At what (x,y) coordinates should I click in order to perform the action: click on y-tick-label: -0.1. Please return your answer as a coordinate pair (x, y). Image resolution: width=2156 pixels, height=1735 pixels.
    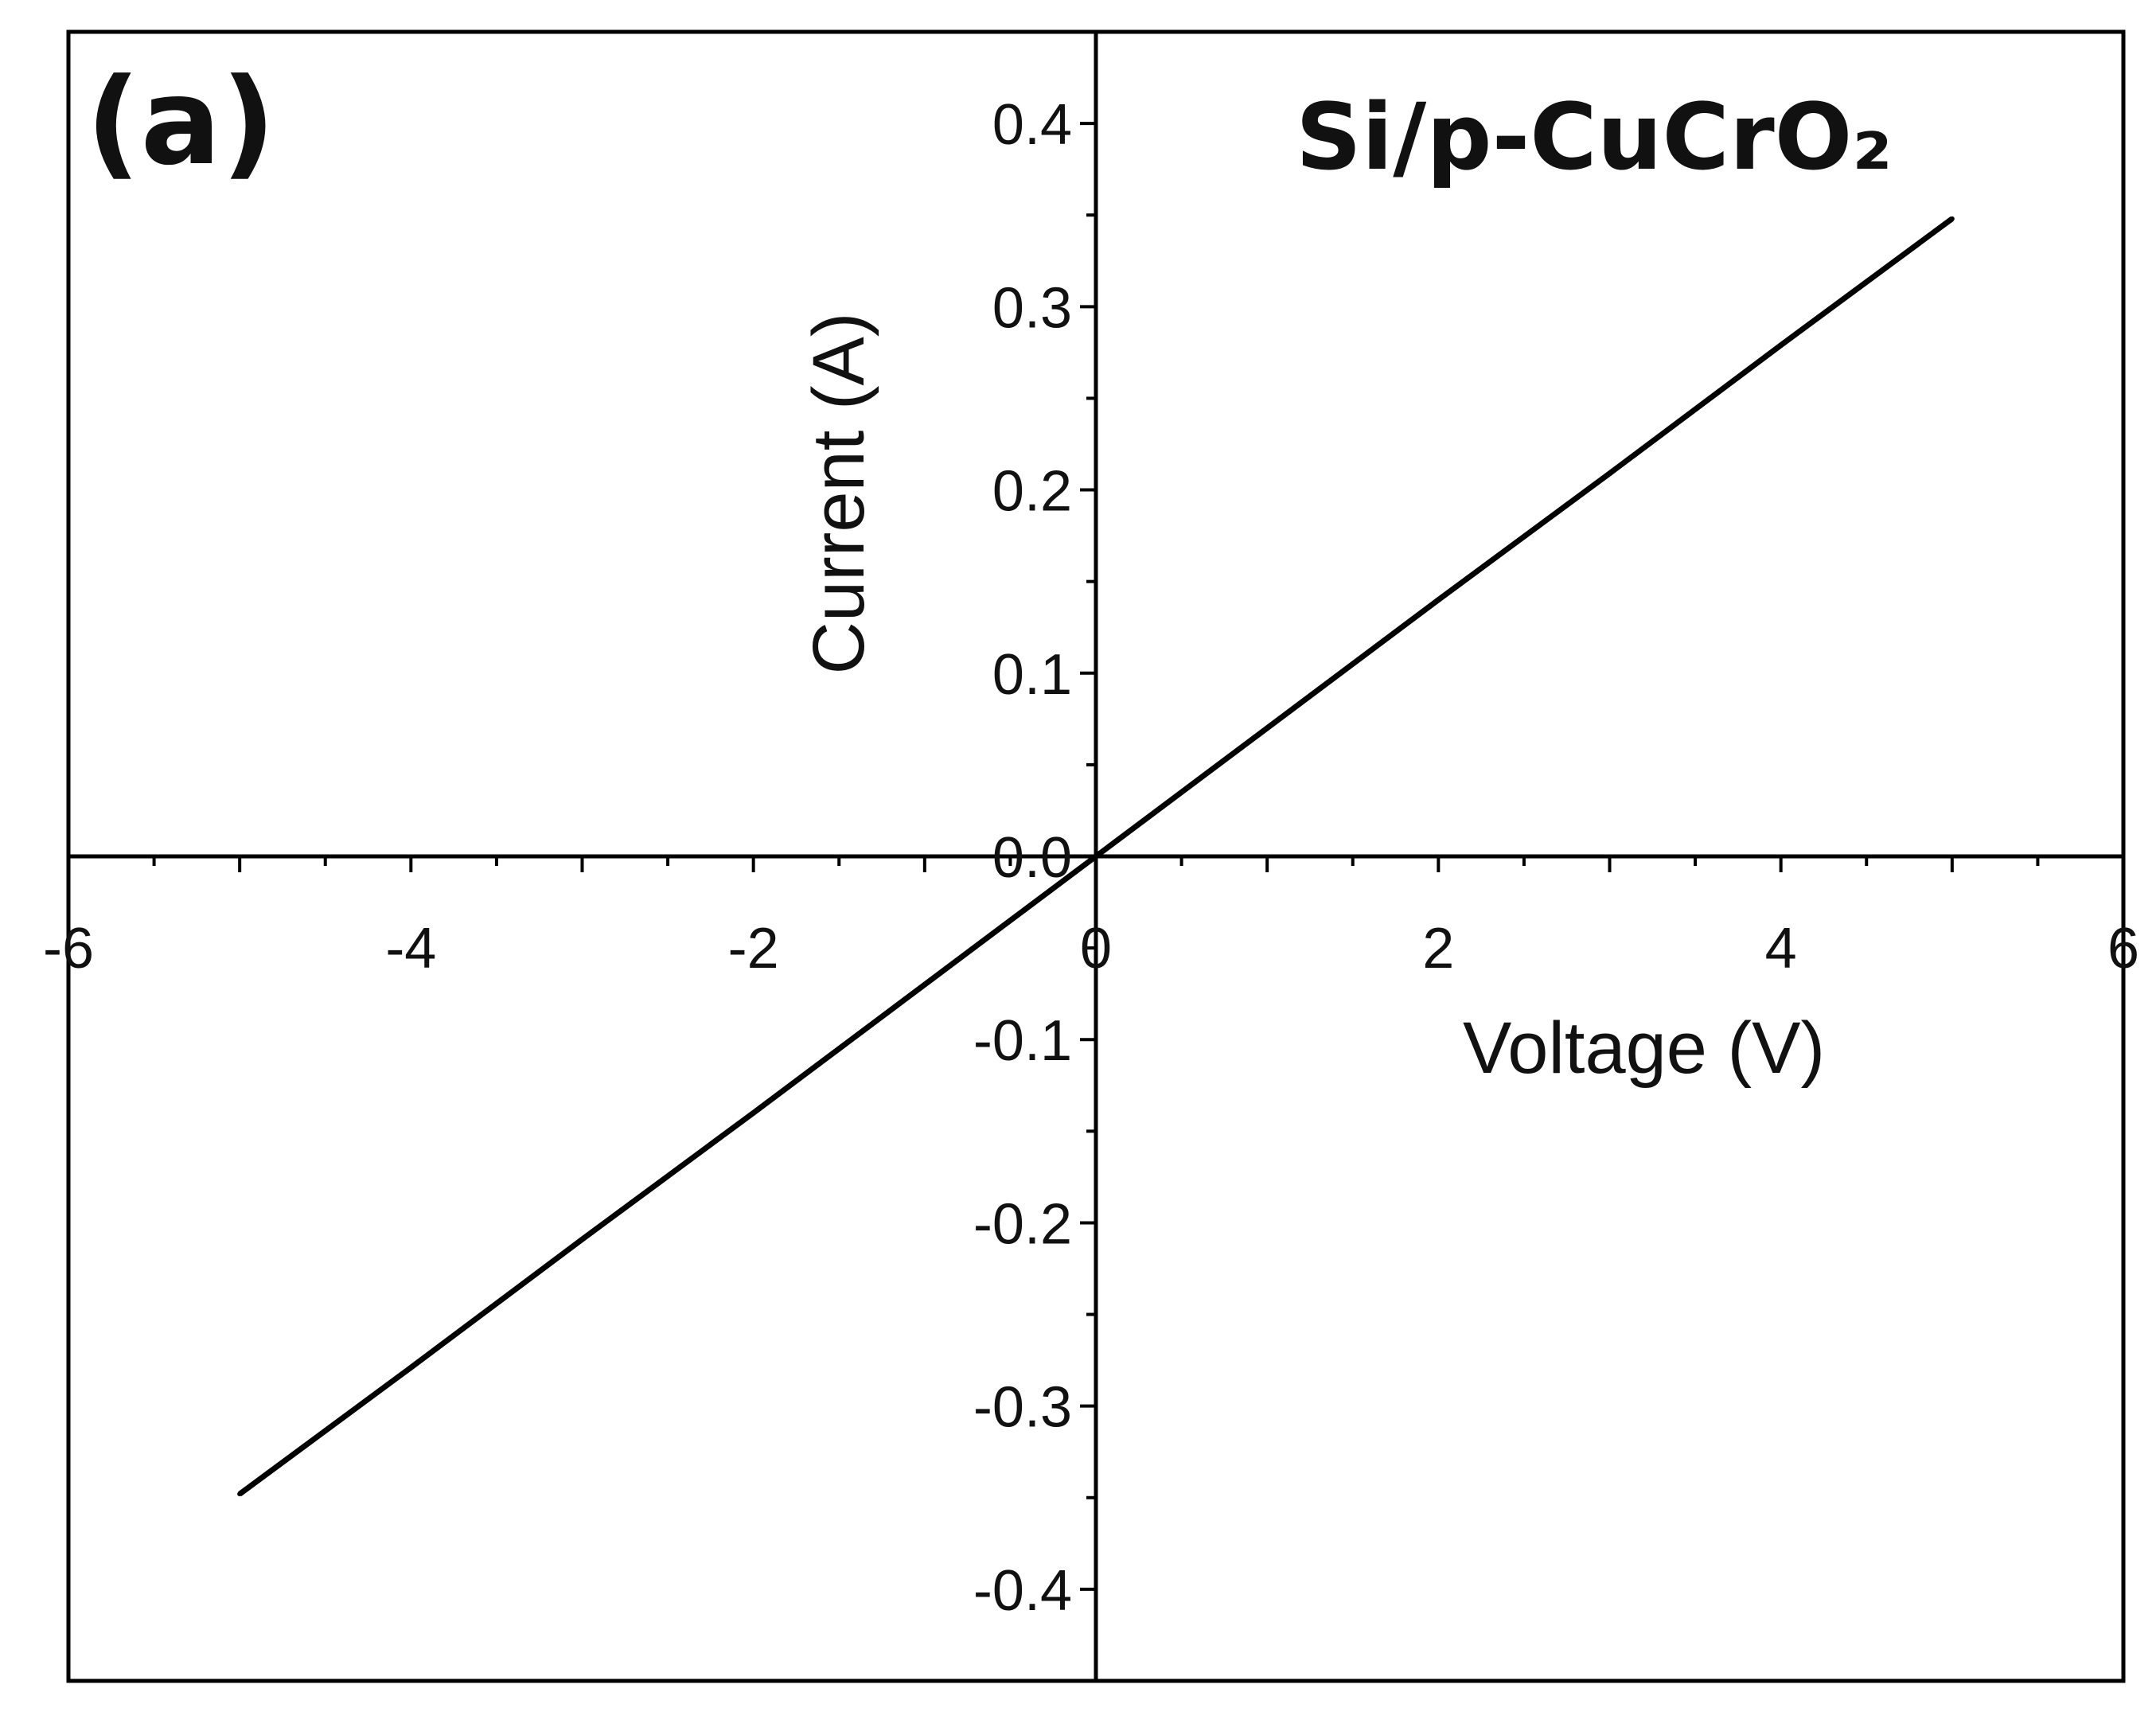
    Looking at the image, I should click on (1022, 1041).